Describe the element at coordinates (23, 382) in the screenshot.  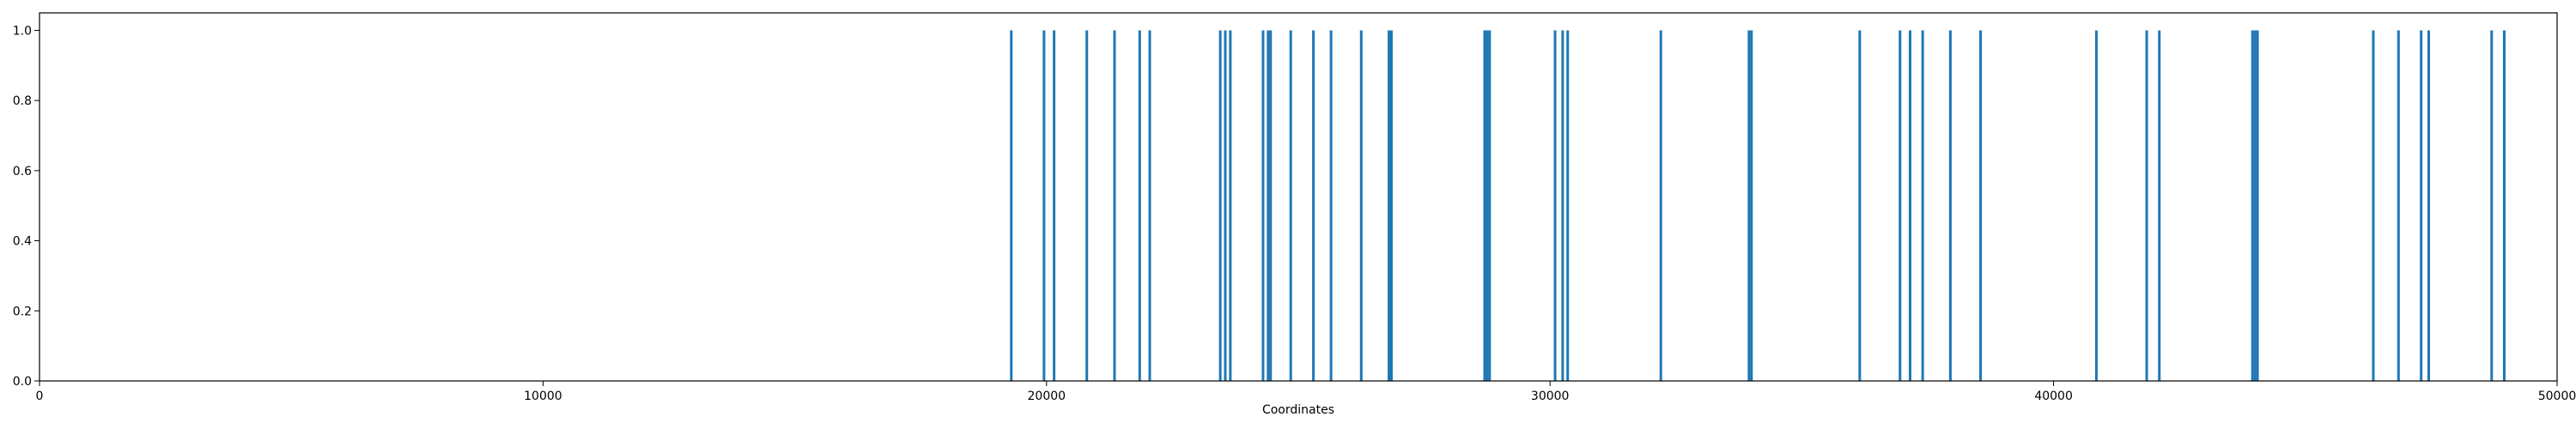
I see `y-tick-label: 0.0` at that location.